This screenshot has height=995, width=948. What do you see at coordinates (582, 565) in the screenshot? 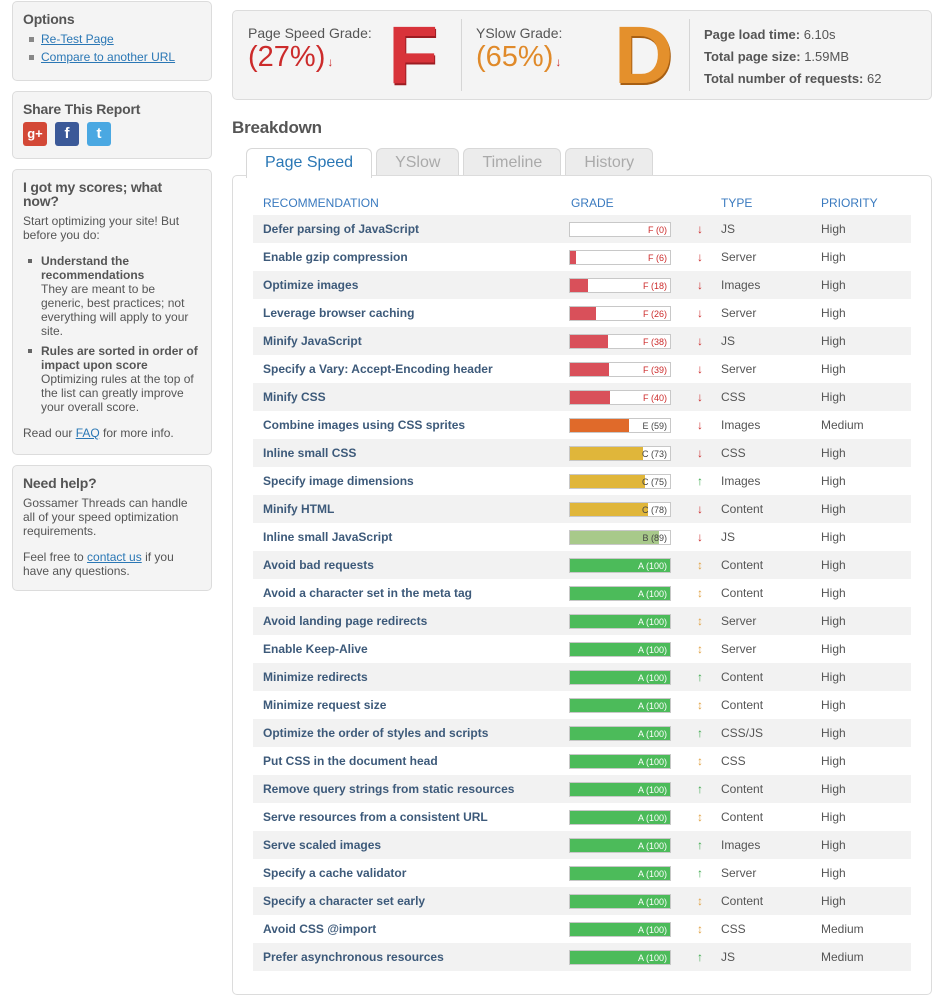
I see `table-row: Avoid bad requests A (100) ↕ Content High` at bounding box center [582, 565].